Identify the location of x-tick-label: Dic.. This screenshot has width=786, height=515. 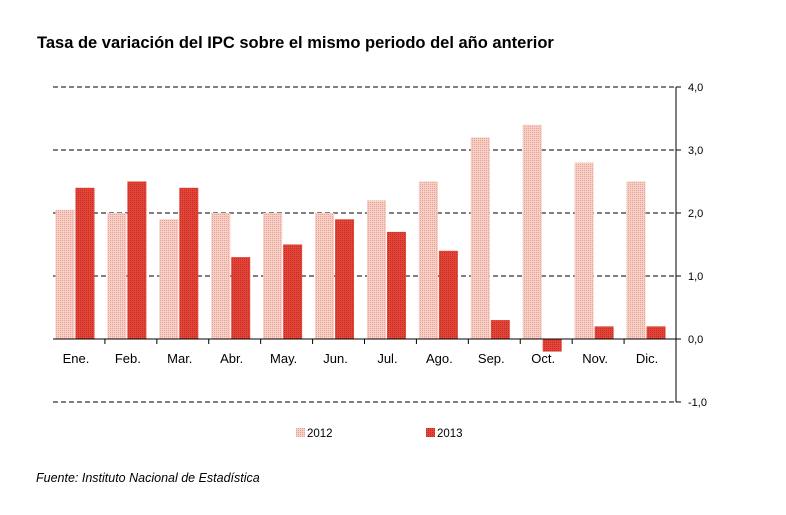
(647, 358).